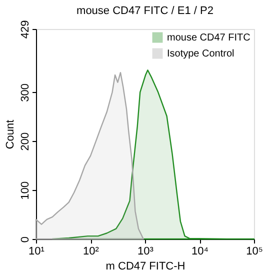 The image size is (280, 280). I want to click on y-tick-label: 429, so click(26, 29).